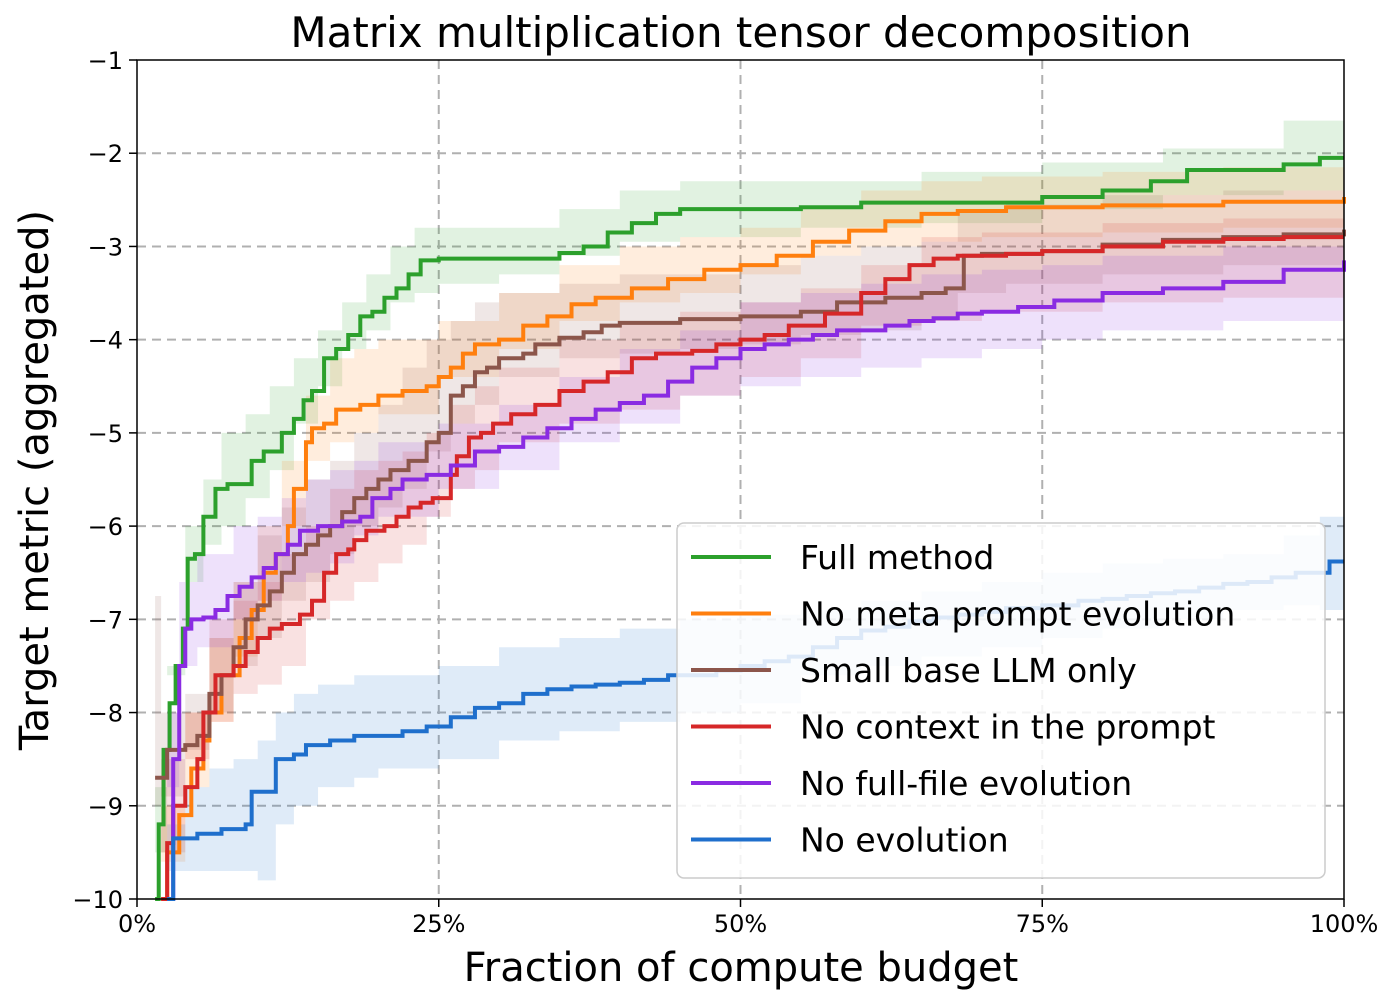 Image resolution: width=1400 pixels, height=1001 pixels. What do you see at coordinates (105, 527) in the screenshot?
I see `y-tick-label-4: −6` at bounding box center [105, 527].